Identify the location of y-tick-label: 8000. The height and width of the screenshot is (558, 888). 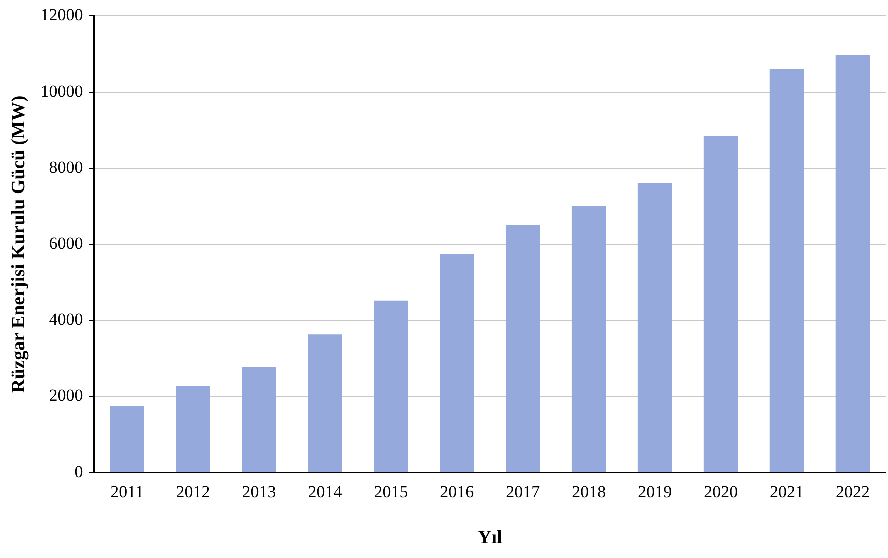
(66, 167).